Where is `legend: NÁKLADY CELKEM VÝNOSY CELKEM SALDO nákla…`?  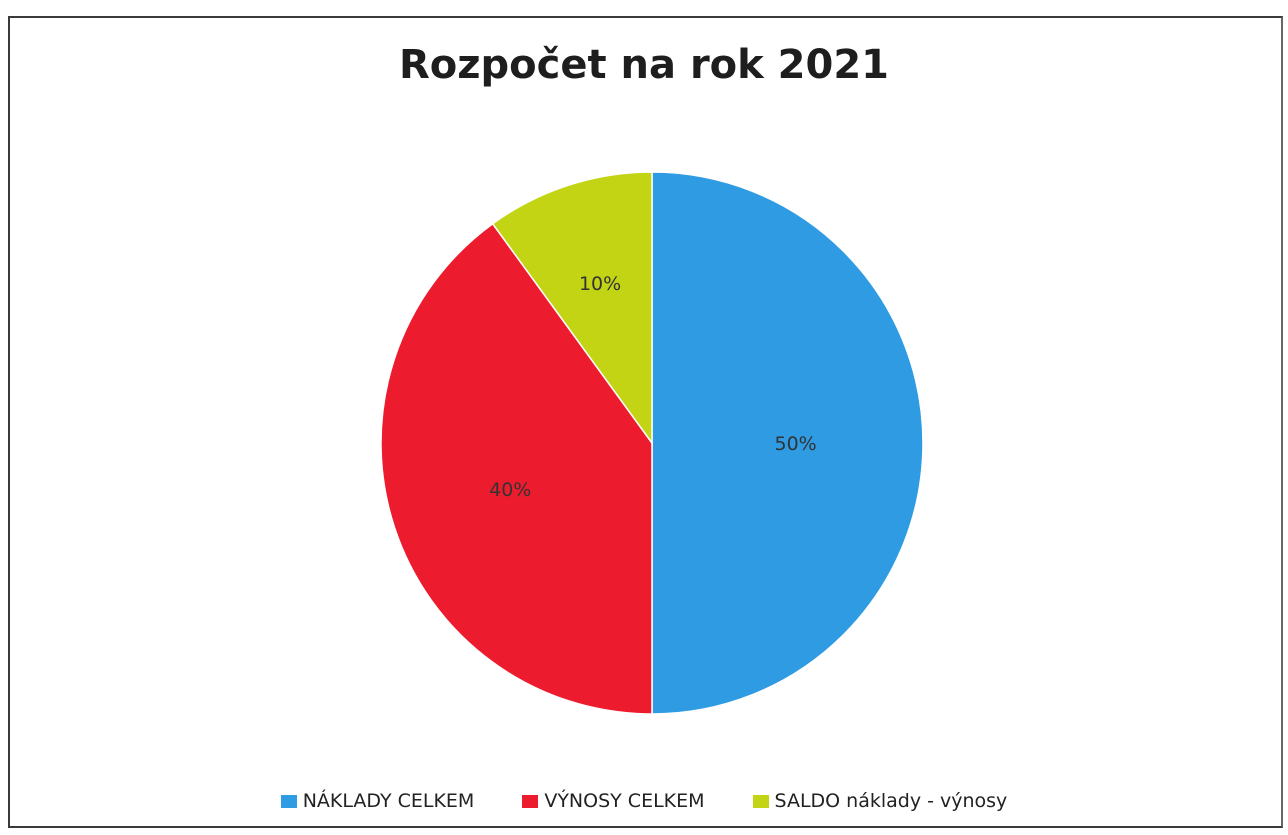 legend: NÁKLADY CELKEM VÝNOSY CELKEM SALDO nákla… is located at coordinates (644, 801).